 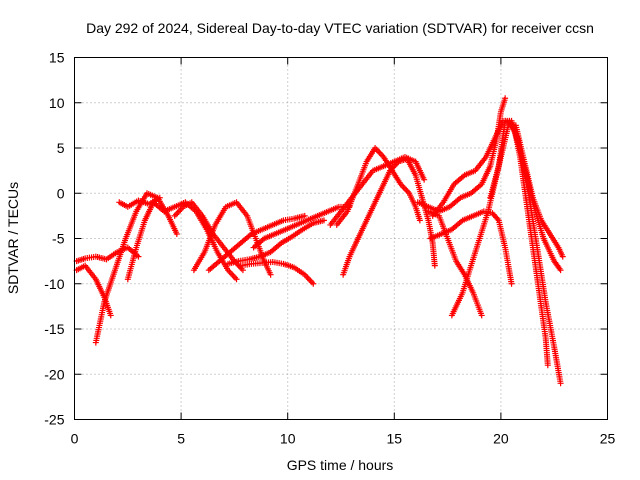 I want to click on y-tick-label: -5, so click(x=58, y=239).